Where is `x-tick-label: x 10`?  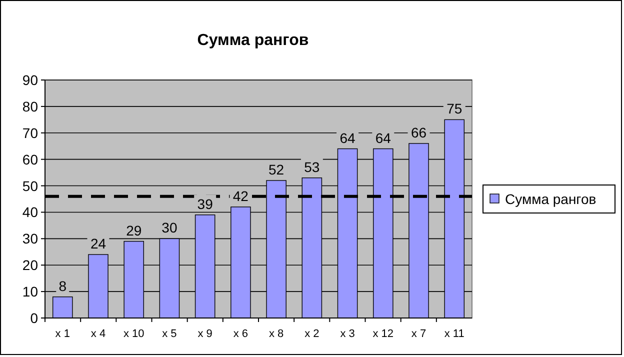 x-tick-label: x 10 is located at coordinates (133, 334).